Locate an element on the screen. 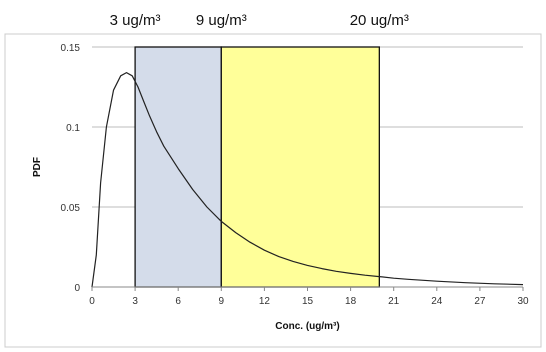 The image size is (546, 352). x-tick-labels: 0 3 6 9 12 15 18 21 24 27 30 is located at coordinates (309, 297).